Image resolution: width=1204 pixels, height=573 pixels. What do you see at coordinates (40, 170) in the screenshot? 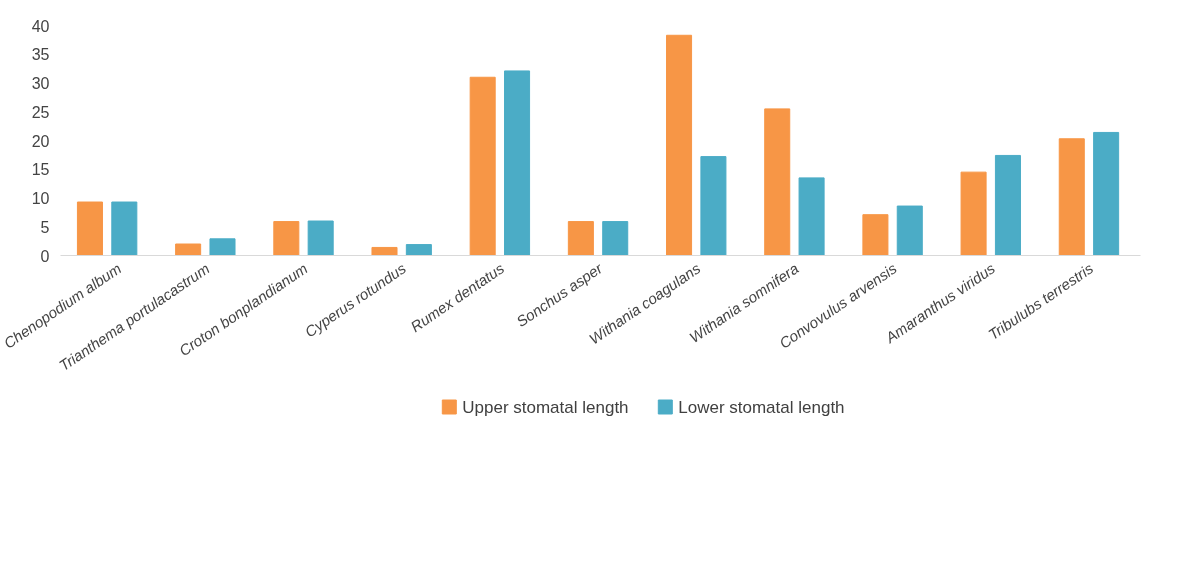
I see `y-tick-label: 15` at bounding box center [40, 170].